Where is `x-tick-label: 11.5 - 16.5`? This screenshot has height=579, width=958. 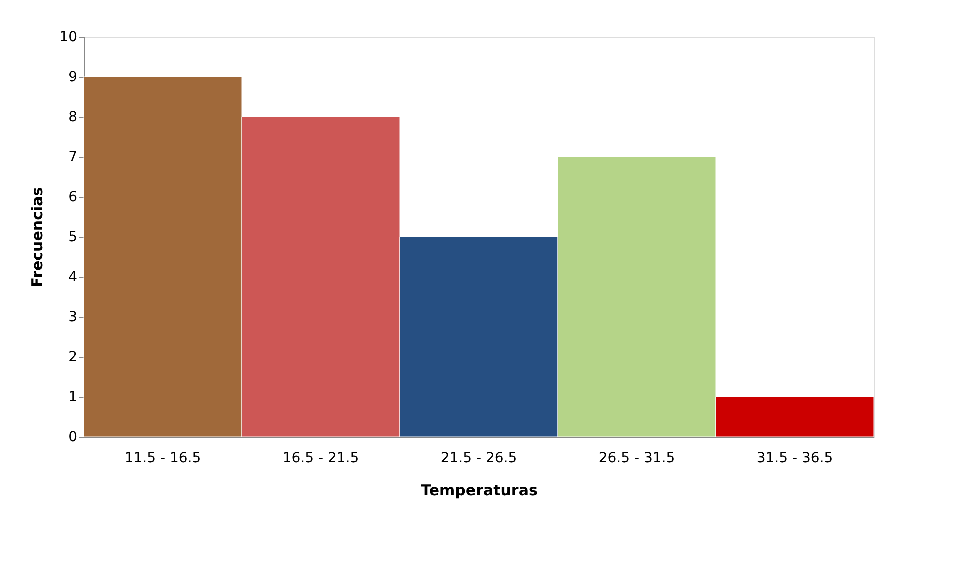 x-tick-label: 11.5 - 16.5 is located at coordinates (163, 458).